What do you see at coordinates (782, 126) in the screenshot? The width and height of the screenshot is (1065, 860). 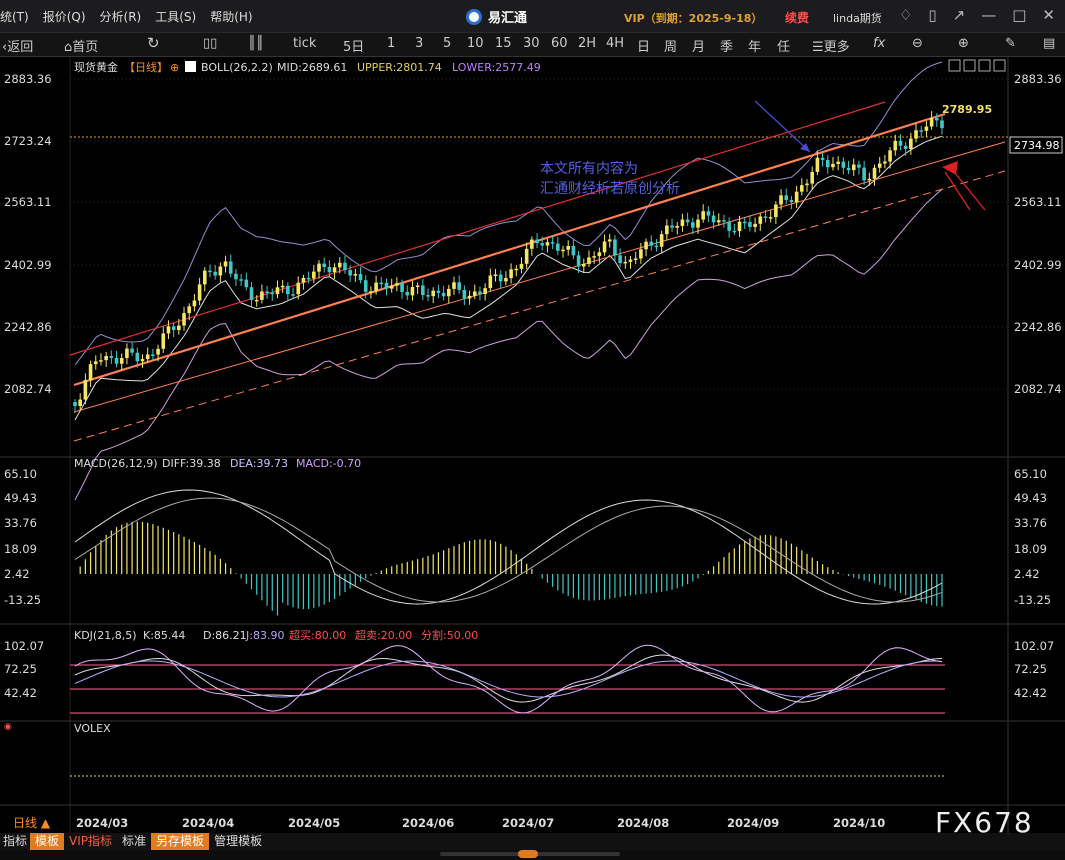 I see `annotation-arrow-blue` at bounding box center [782, 126].